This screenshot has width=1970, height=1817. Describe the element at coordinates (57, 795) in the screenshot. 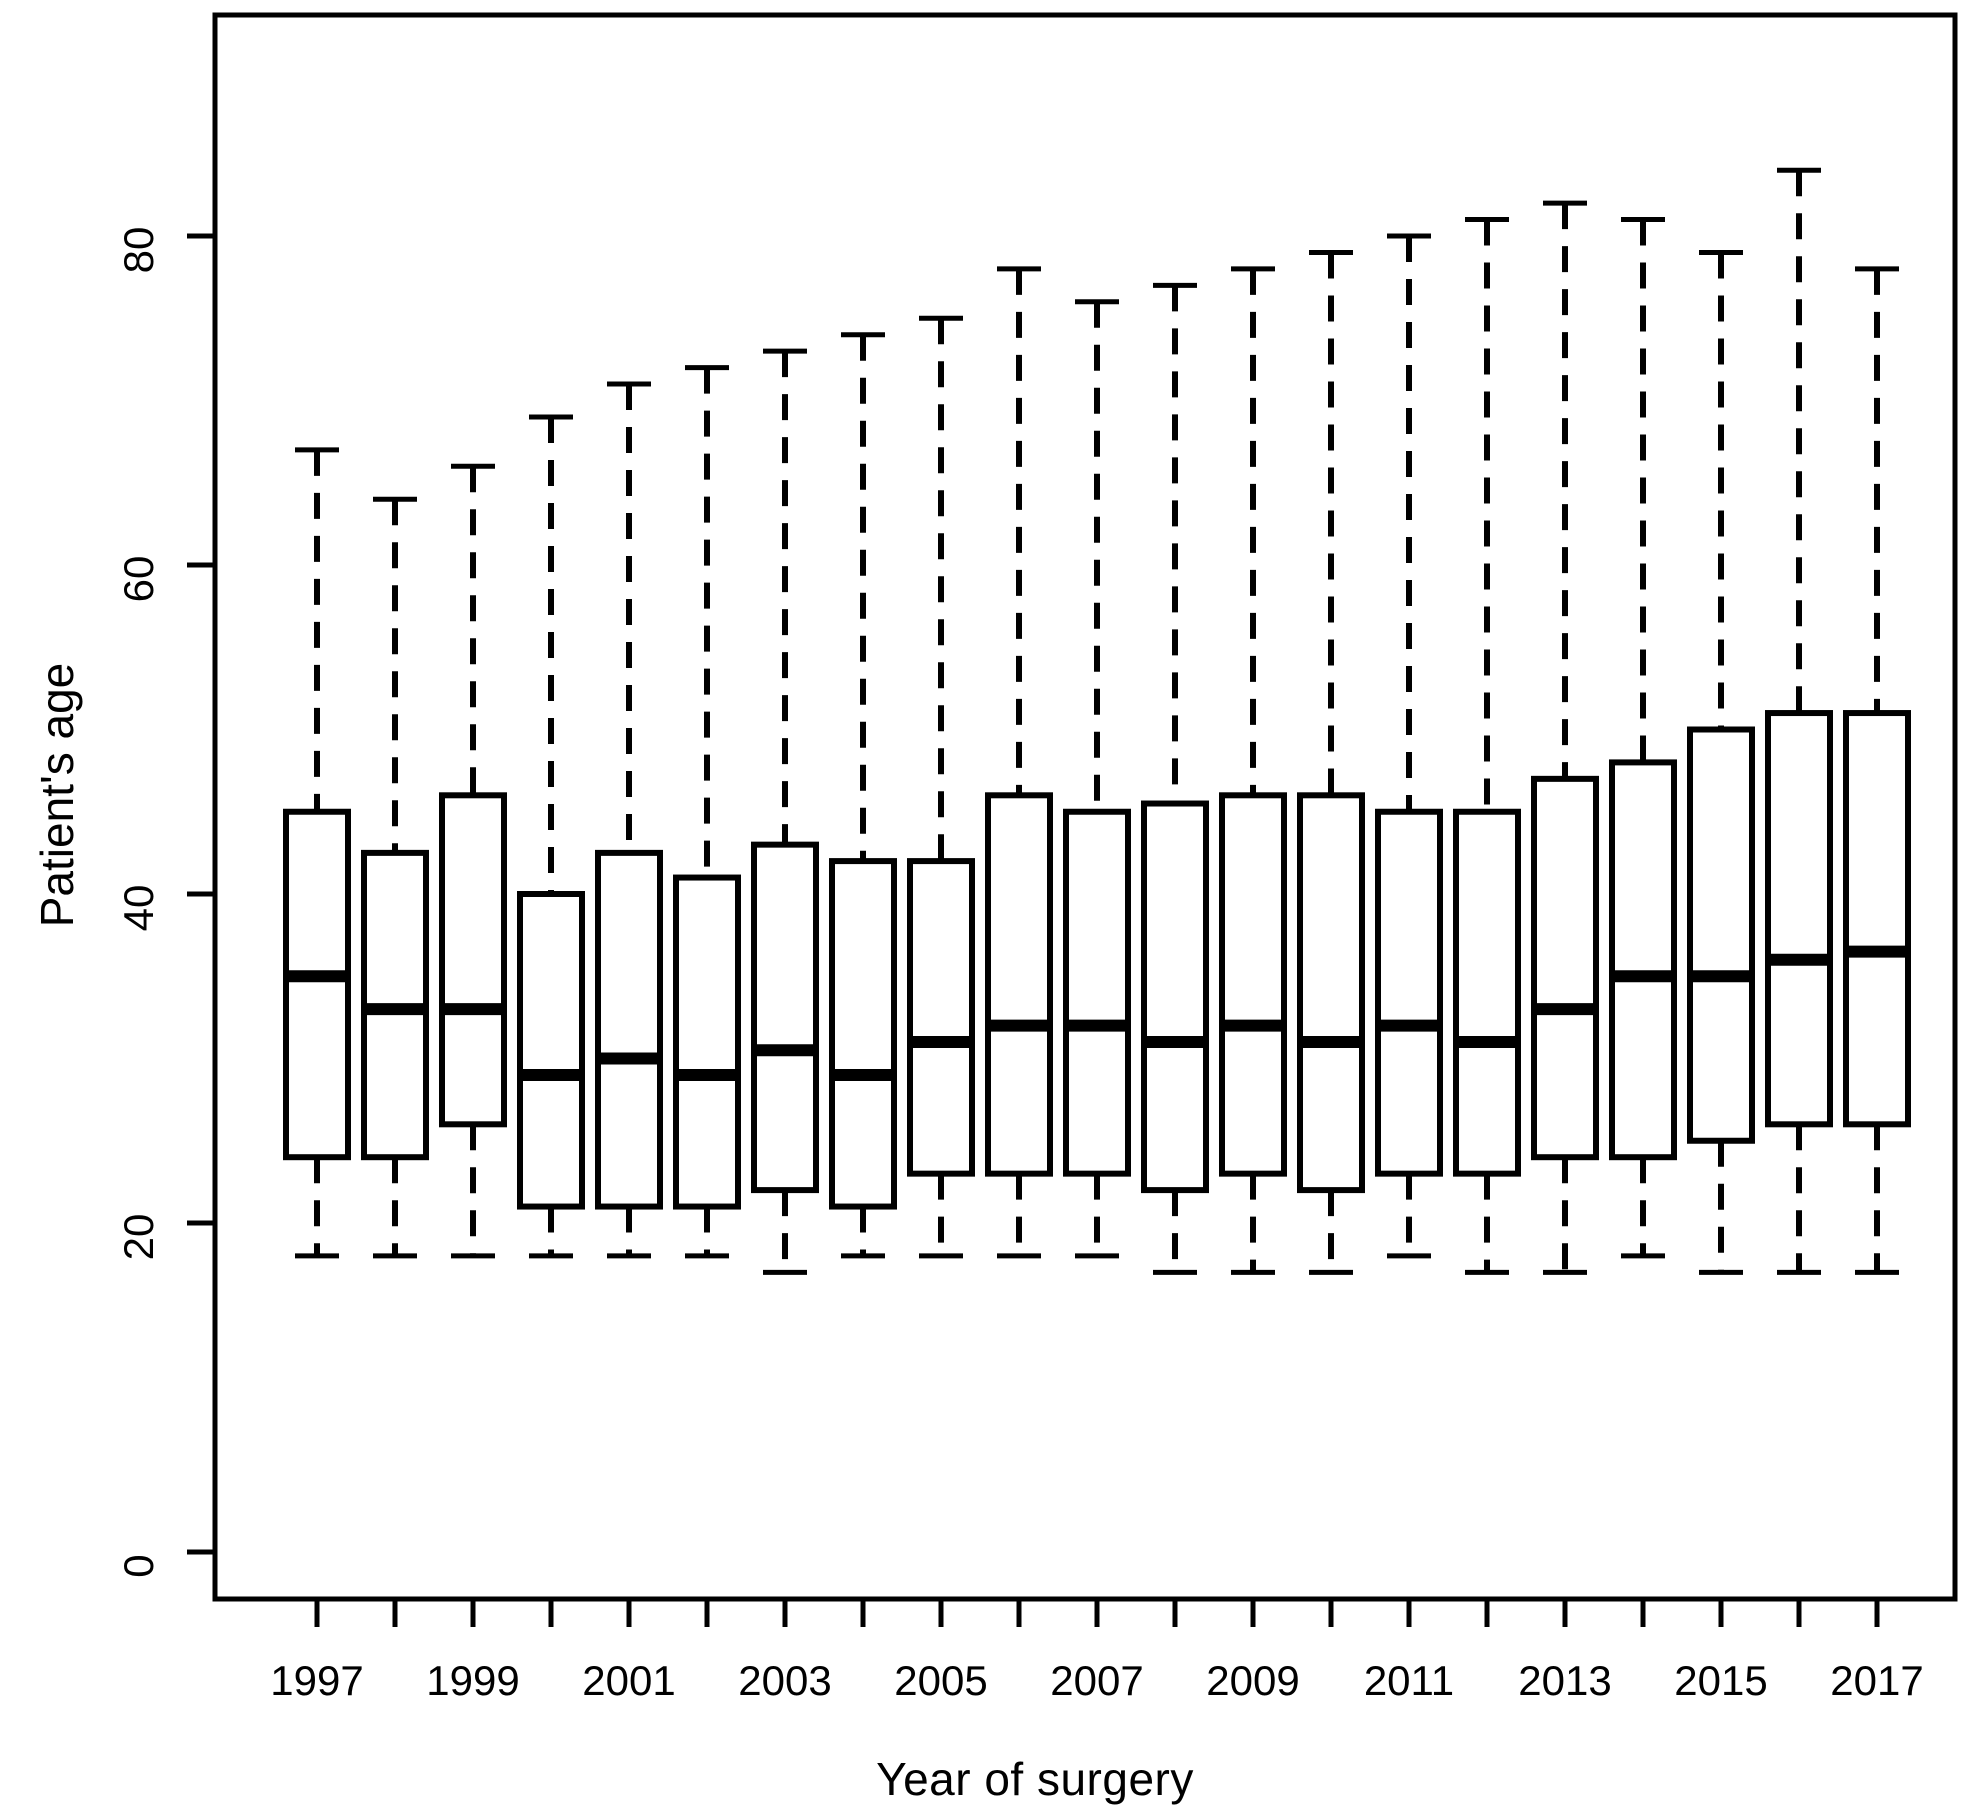

I see `y-axis-title-text: Patient's age` at that location.